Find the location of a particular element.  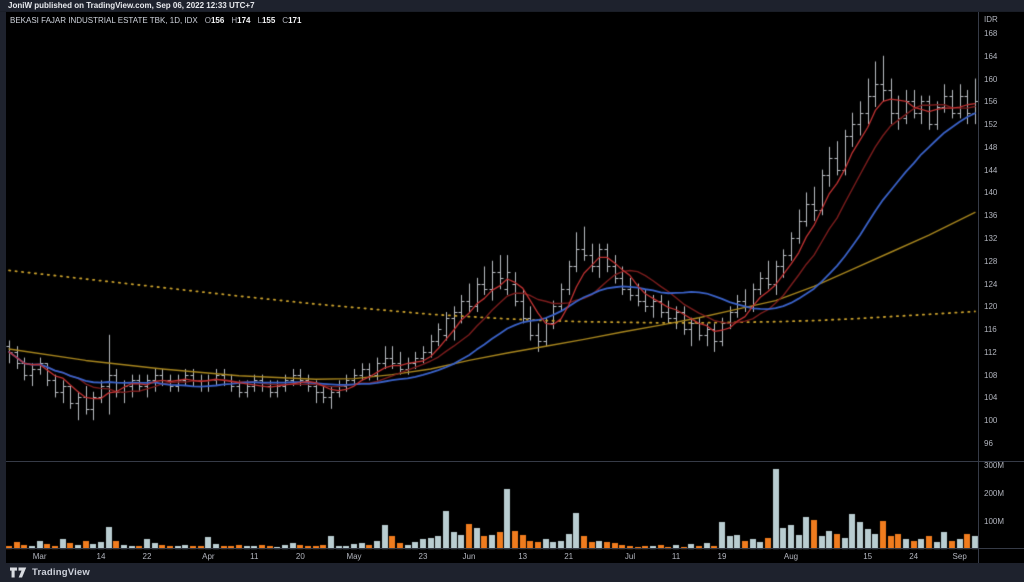

price-tick-136: 136 is located at coordinates (991, 216).